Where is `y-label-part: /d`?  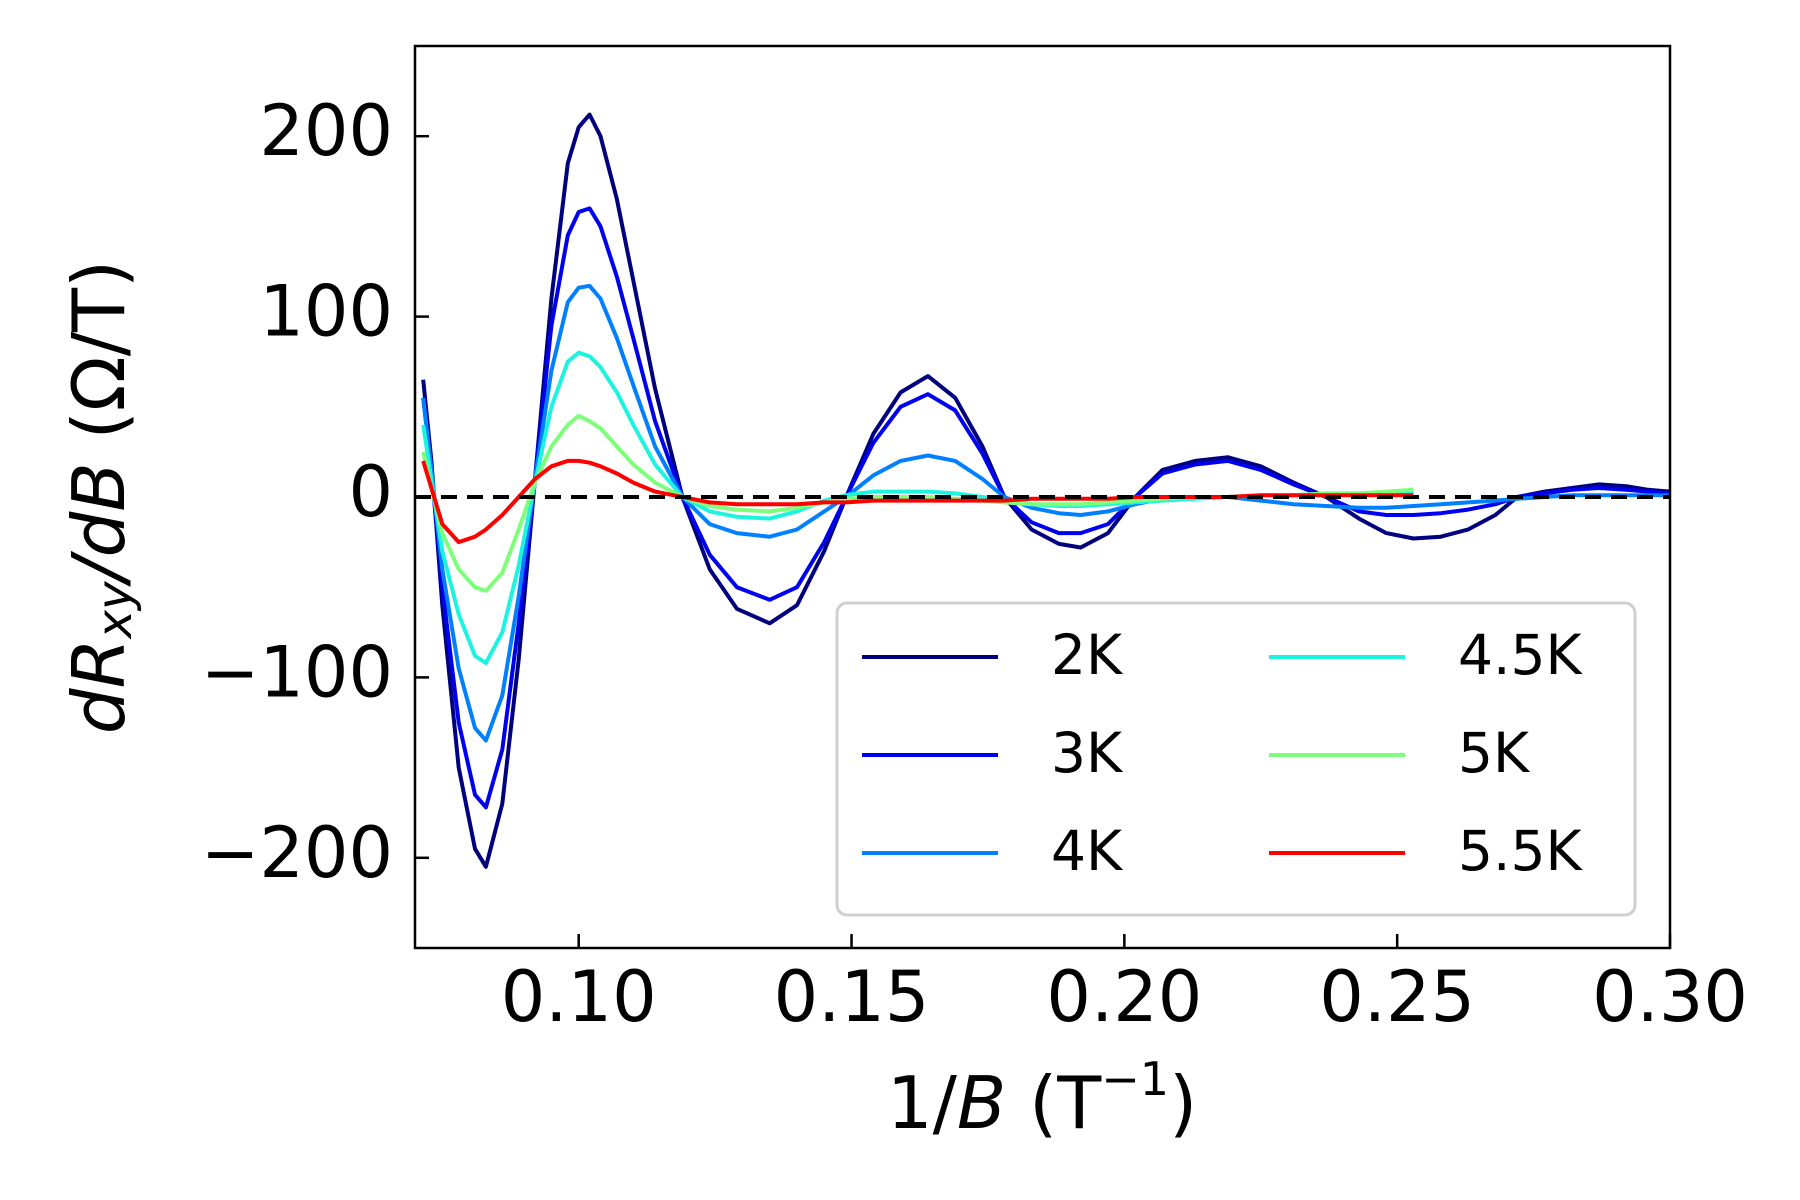
y-label-part: /d is located at coordinates (99, 548).